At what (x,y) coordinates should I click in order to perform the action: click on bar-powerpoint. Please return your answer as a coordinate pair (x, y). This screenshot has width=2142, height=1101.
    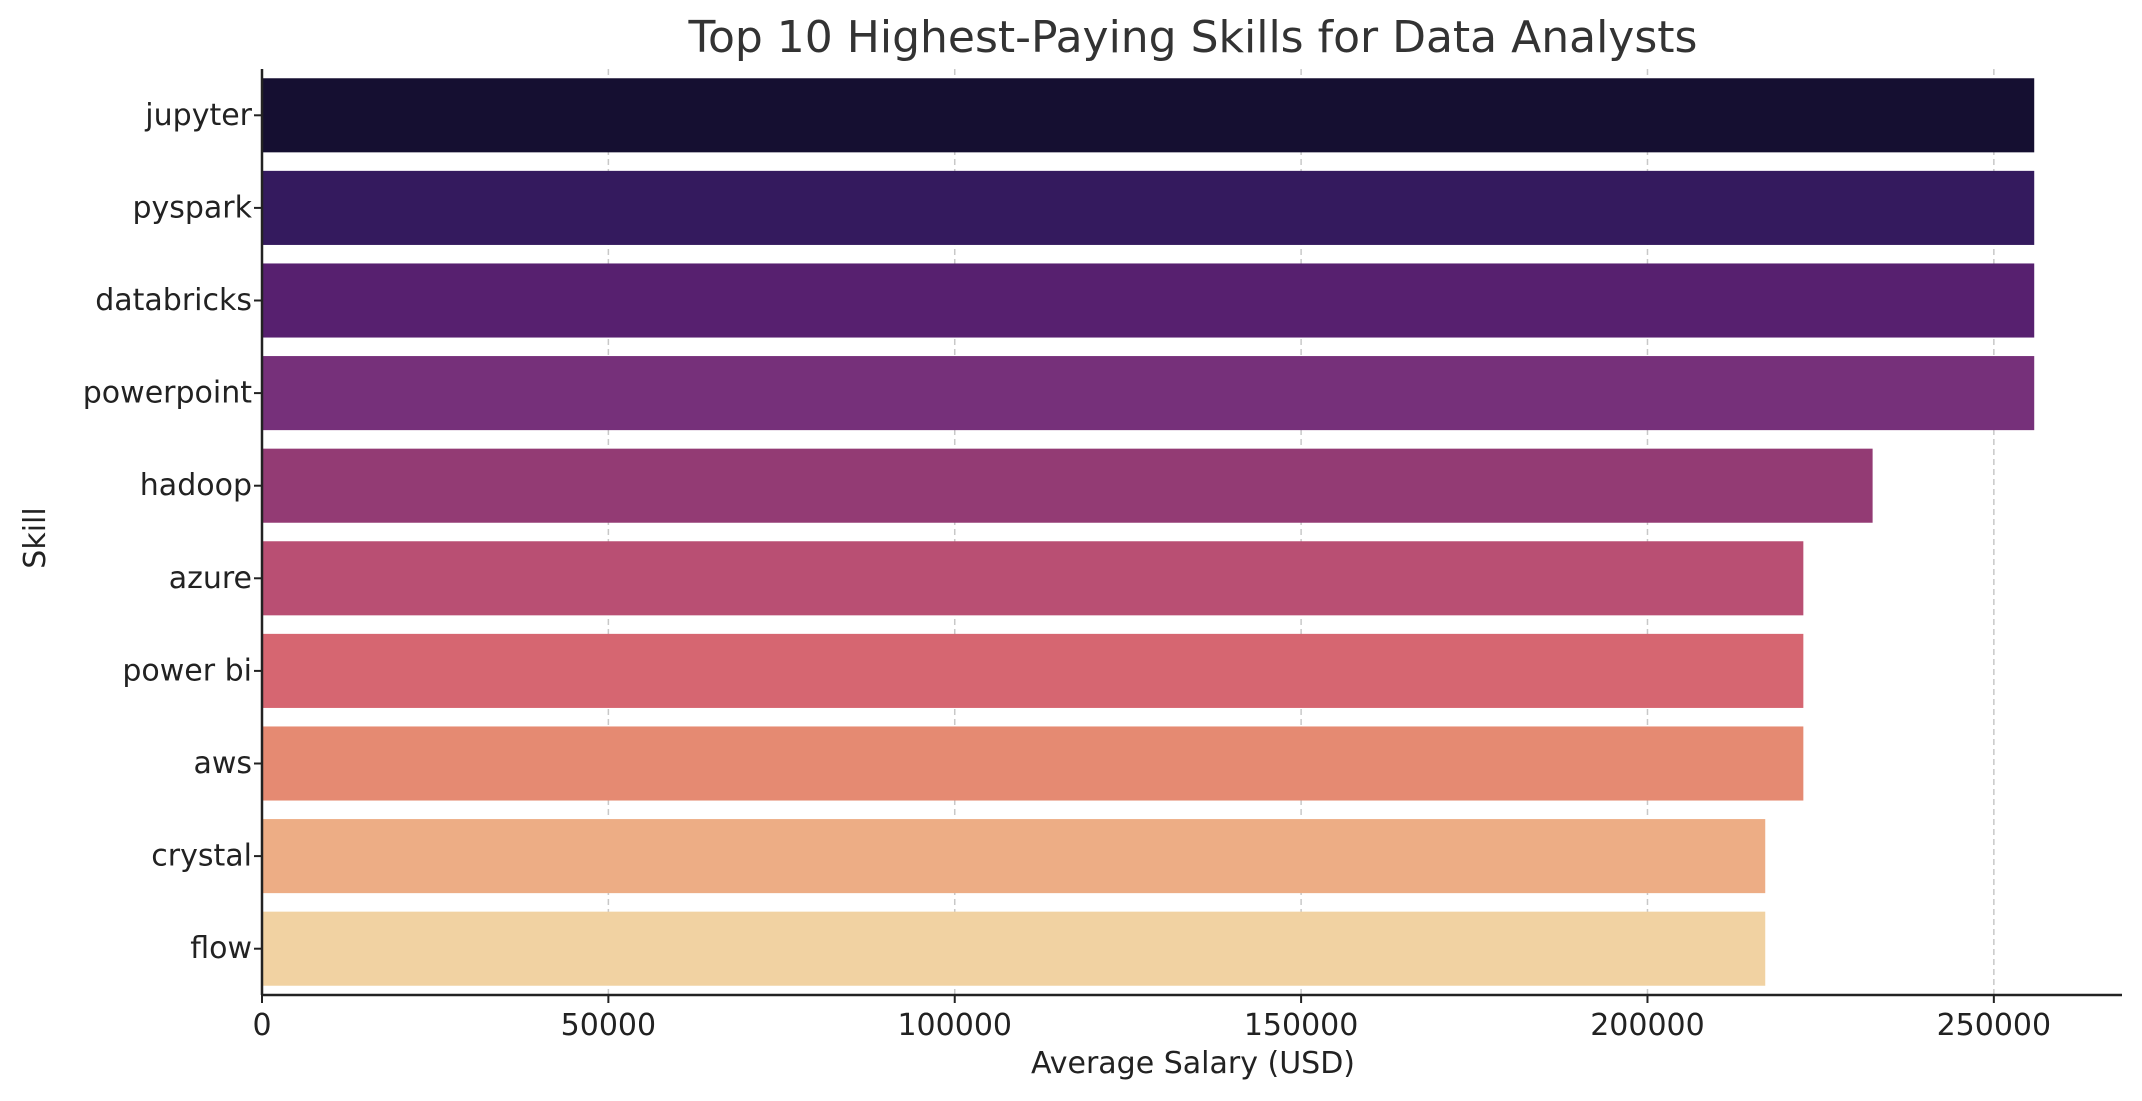
    Looking at the image, I should click on (1148, 393).